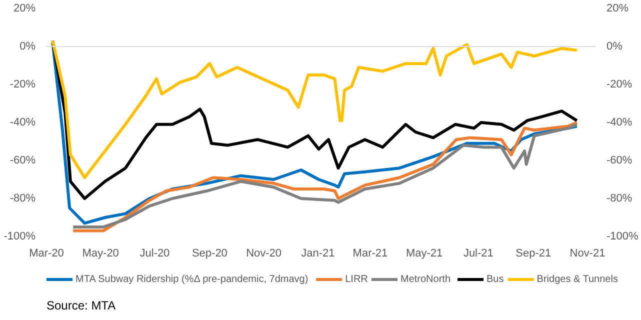 The image size is (641, 320). What do you see at coordinates (210, 254) in the screenshot?
I see `x-tick-label: Sep-20` at bounding box center [210, 254].